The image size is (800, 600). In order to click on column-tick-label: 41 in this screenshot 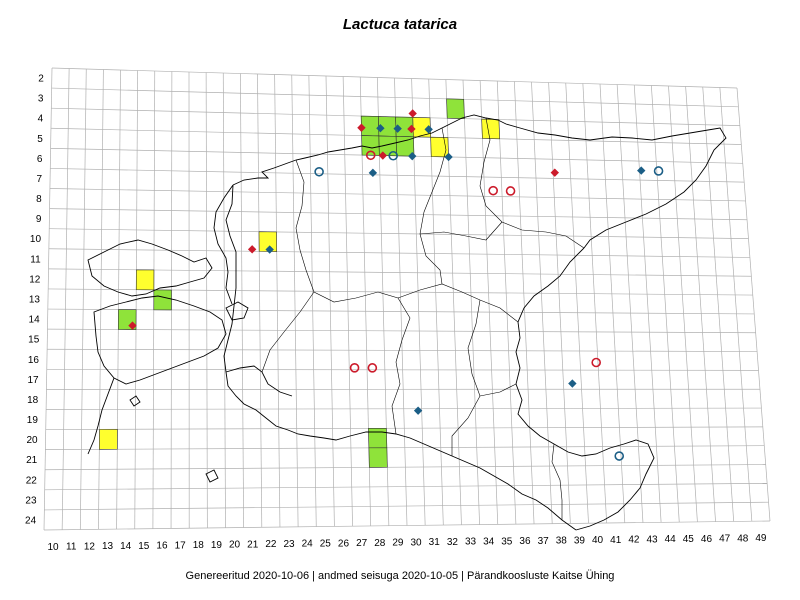, I will do `click(616, 540)`.